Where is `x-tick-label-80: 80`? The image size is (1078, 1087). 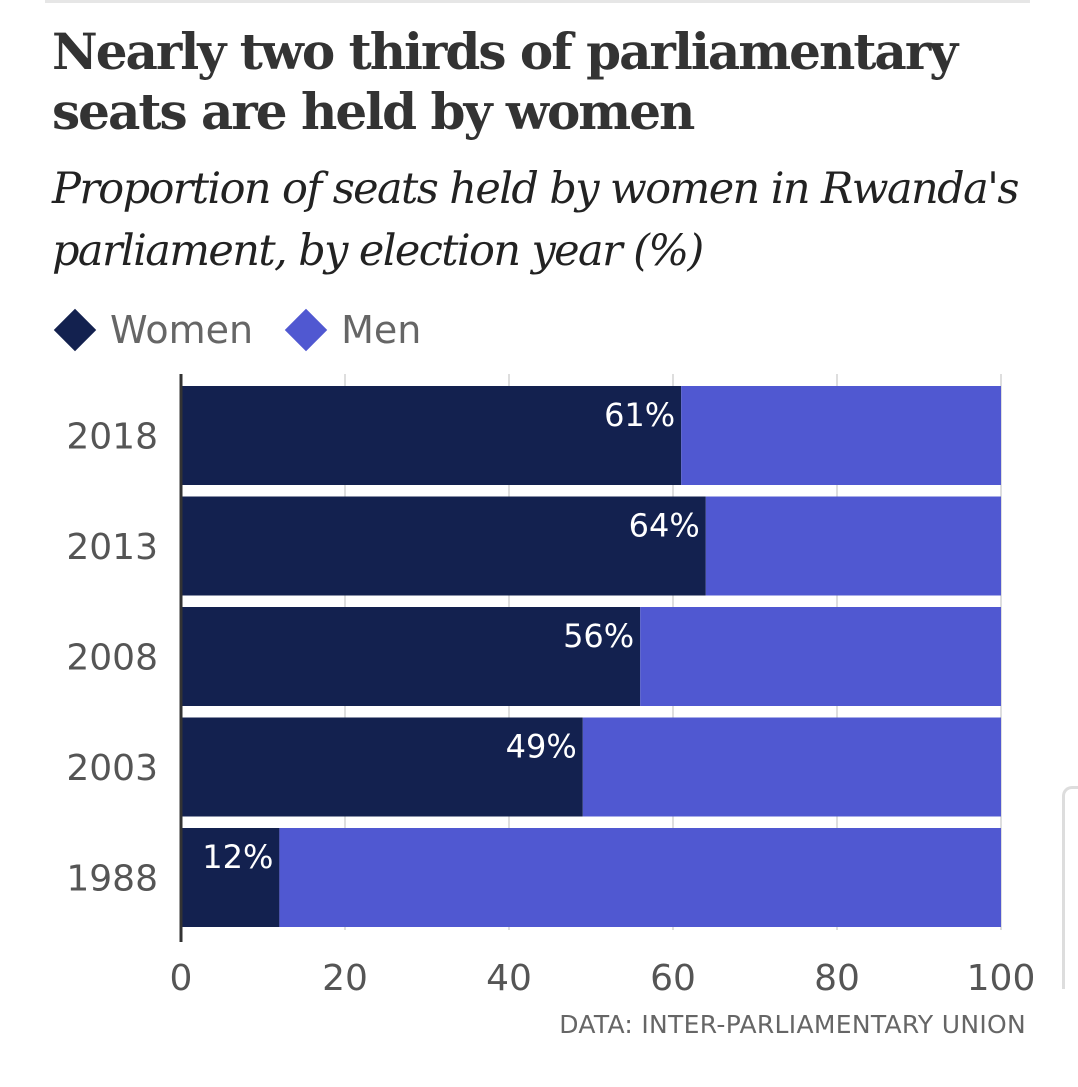
x-tick-label-80: 80 is located at coordinates (837, 978).